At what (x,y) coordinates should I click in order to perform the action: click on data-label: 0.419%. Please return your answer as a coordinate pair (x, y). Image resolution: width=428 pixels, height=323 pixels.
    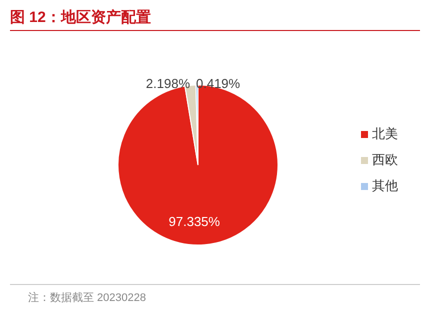
    Looking at the image, I should click on (218, 83).